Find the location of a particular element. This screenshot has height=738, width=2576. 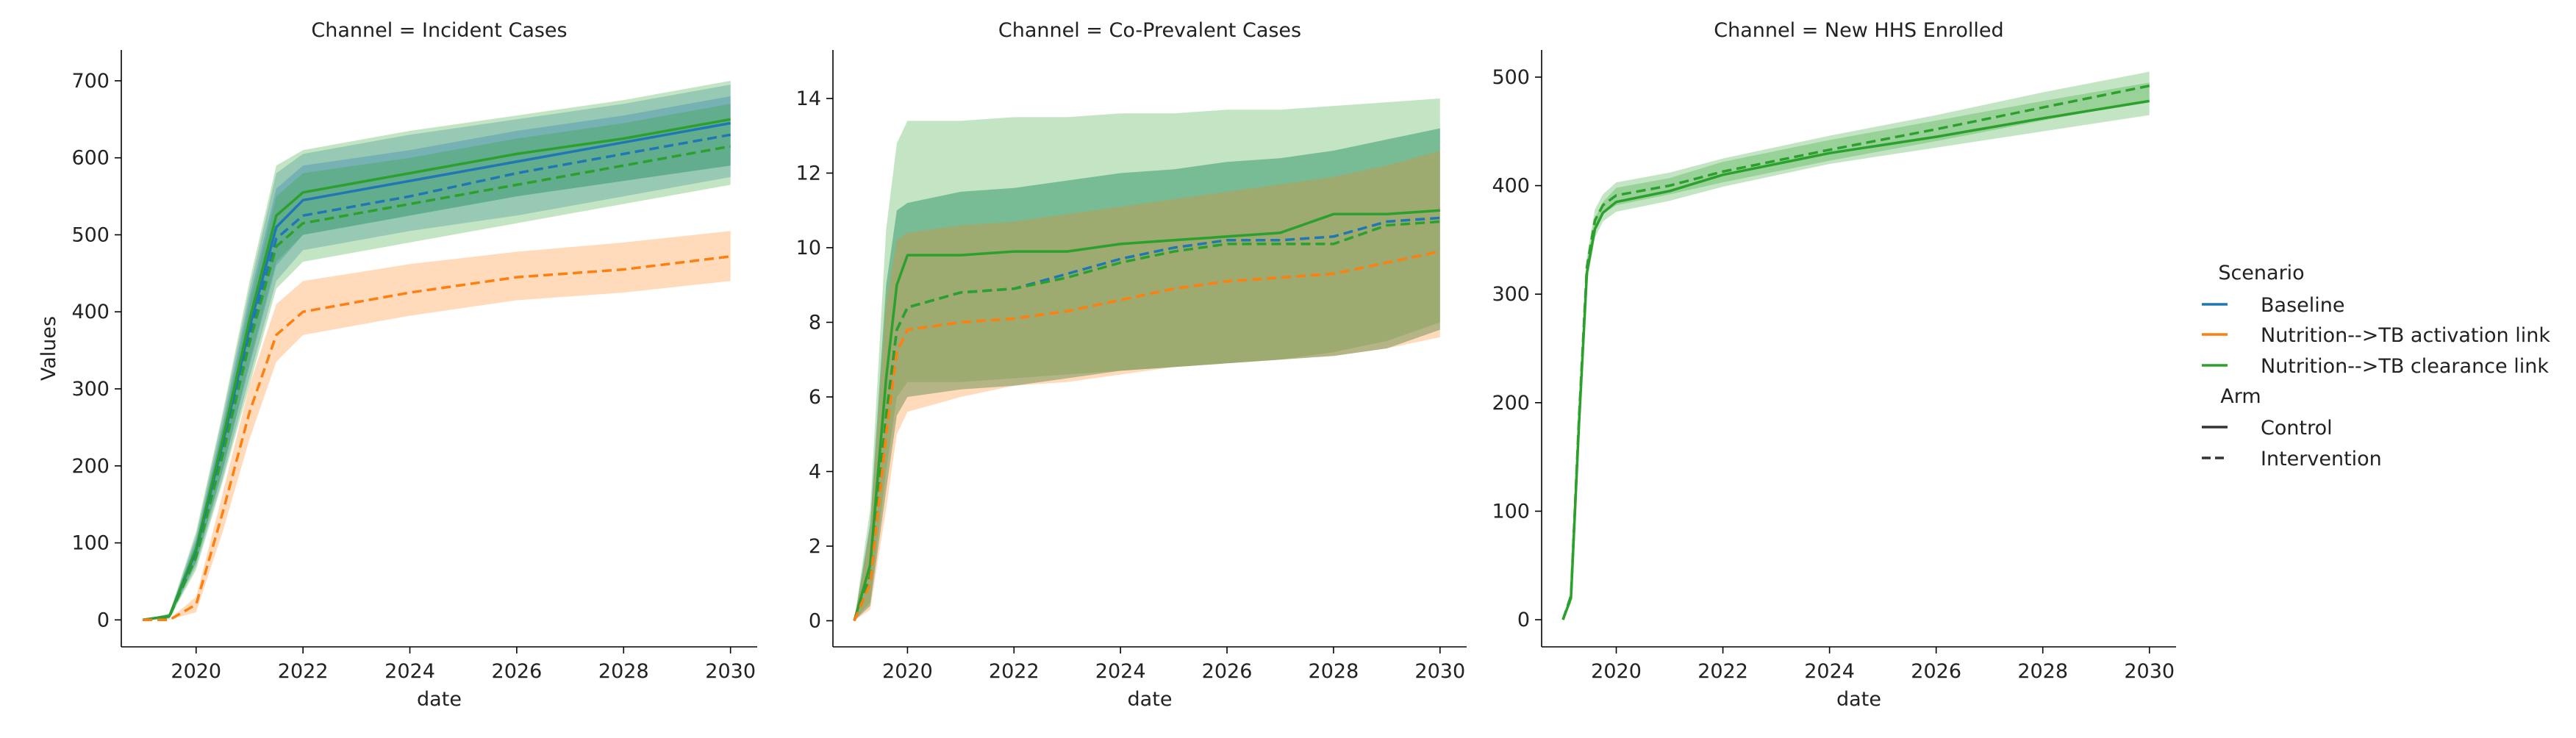

legend-label-activation: Nutrition-->TB activation link is located at coordinates (2405, 336).